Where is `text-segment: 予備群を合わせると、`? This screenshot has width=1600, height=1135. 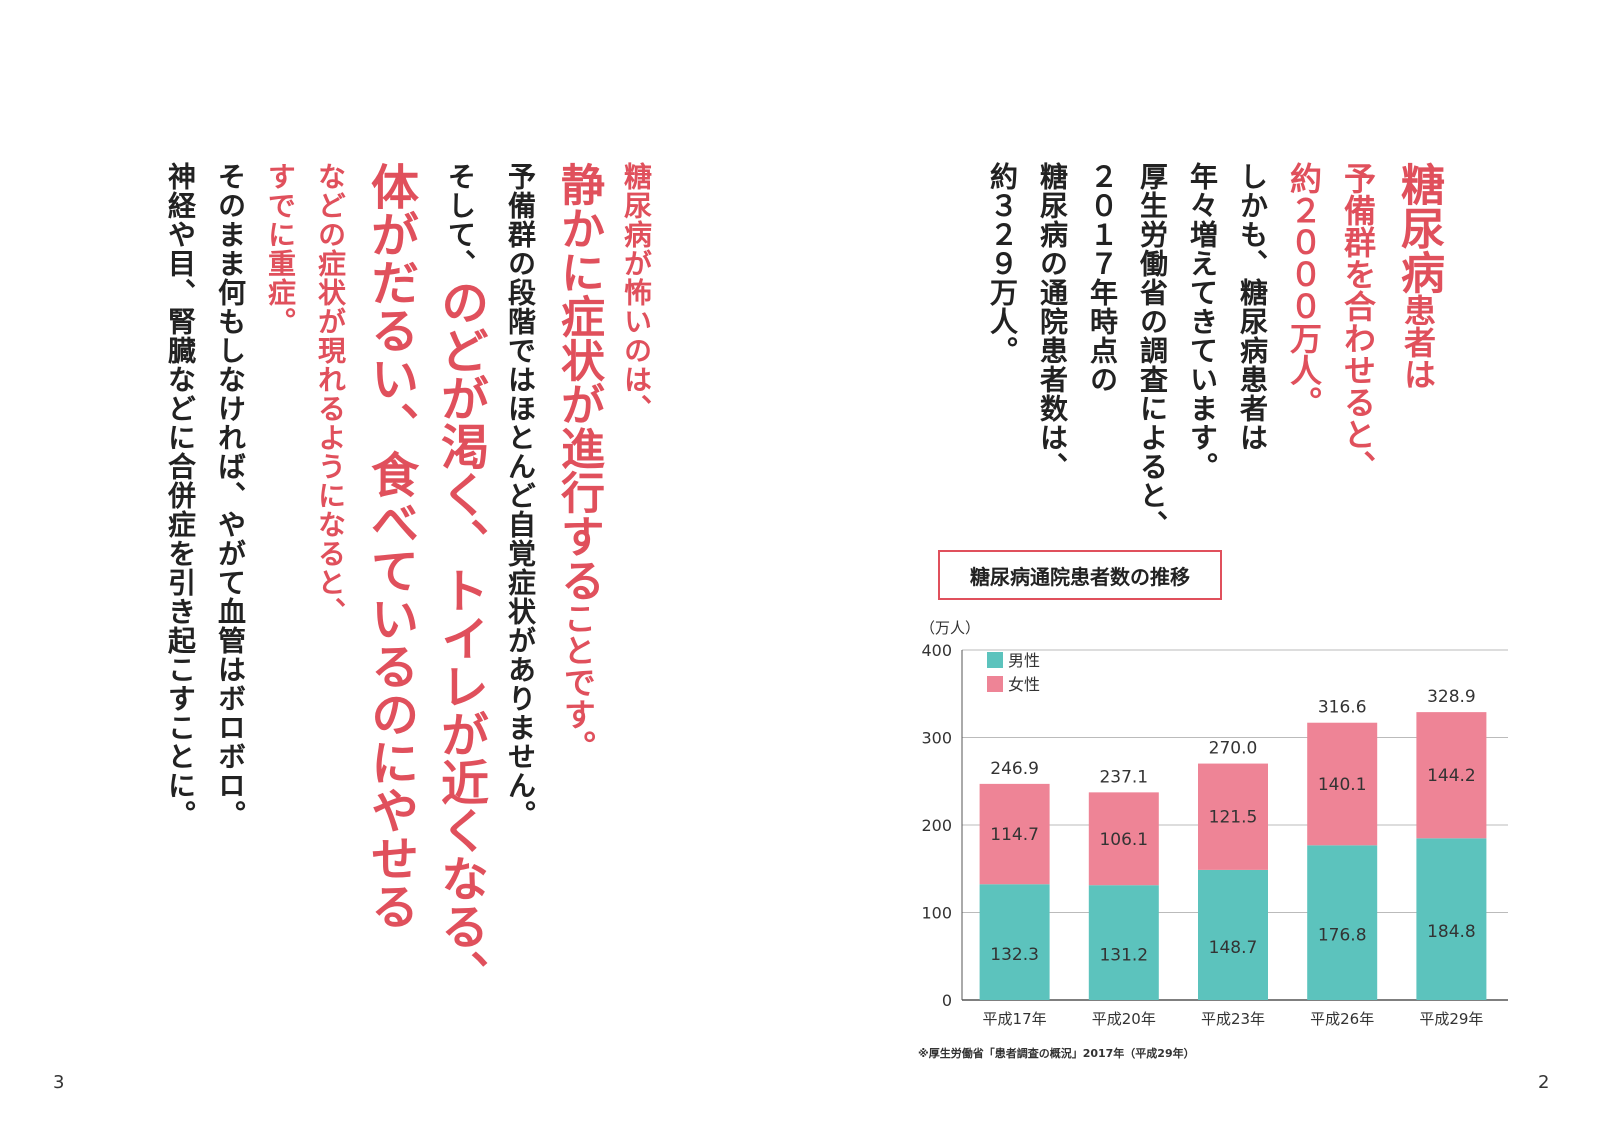
text-segment: 予備群を合わせると、 is located at coordinates (1358, 322).